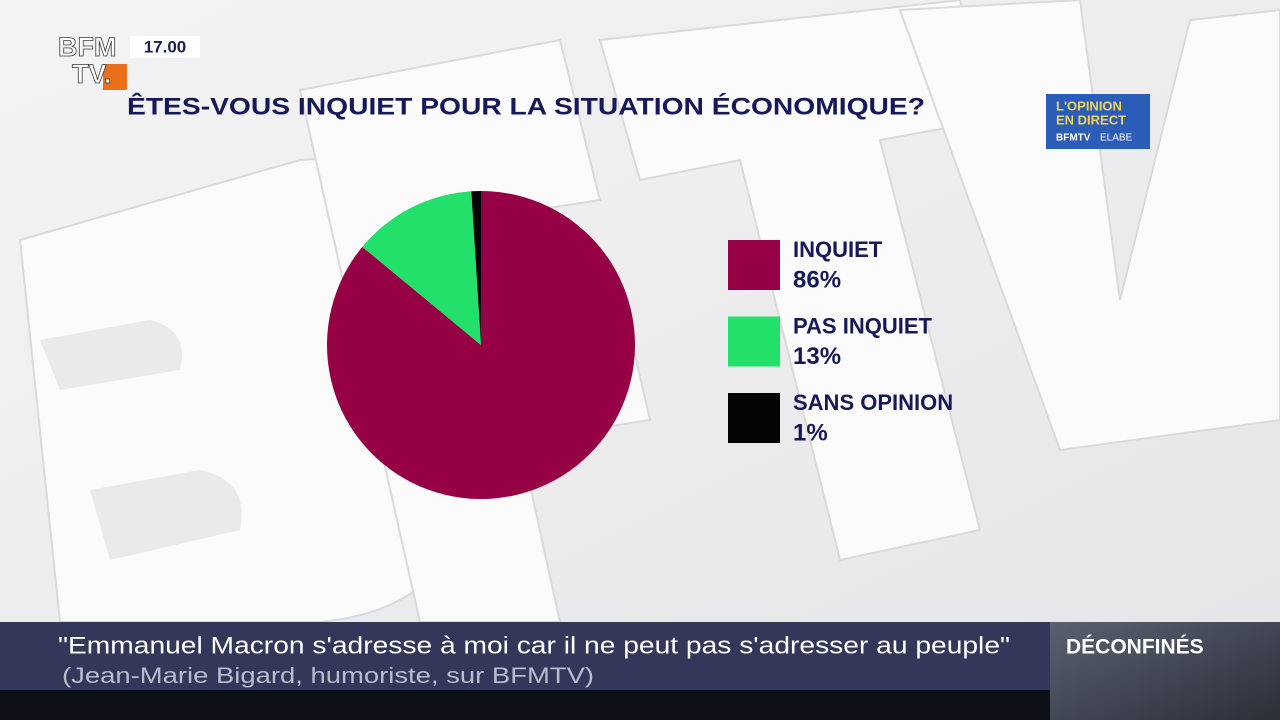 This screenshot has height=720, width=1280. I want to click on legend-label: SANS OPINION, so click(873, 402).